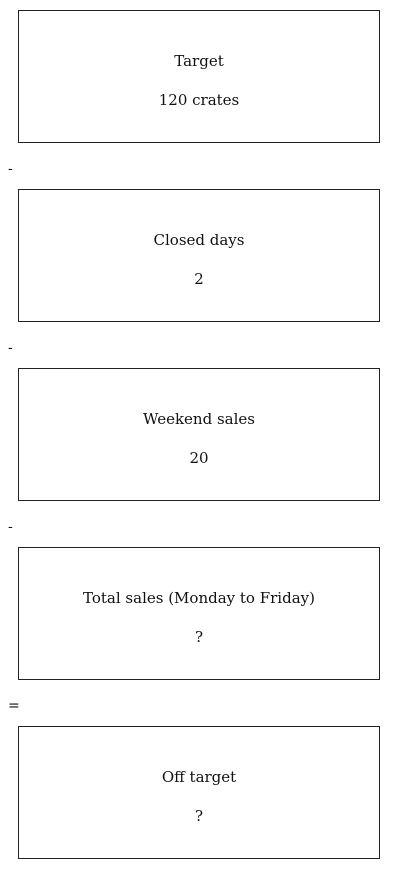  Describe the element at coordinates (199, 637) in the screenshot. I see `total-sales-value: ?` at that location.